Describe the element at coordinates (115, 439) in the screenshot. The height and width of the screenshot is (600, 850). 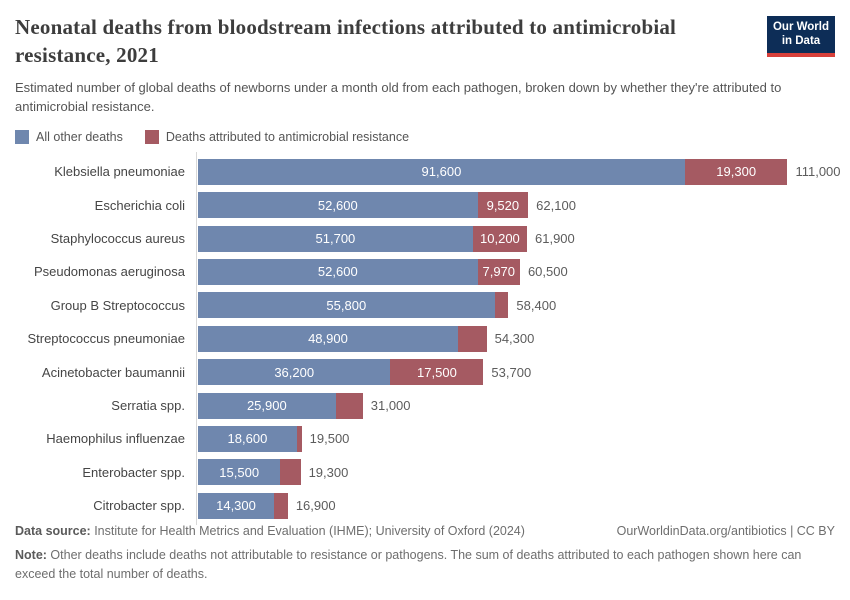
I see `category-label: Haemophilus influenzae` at that location.